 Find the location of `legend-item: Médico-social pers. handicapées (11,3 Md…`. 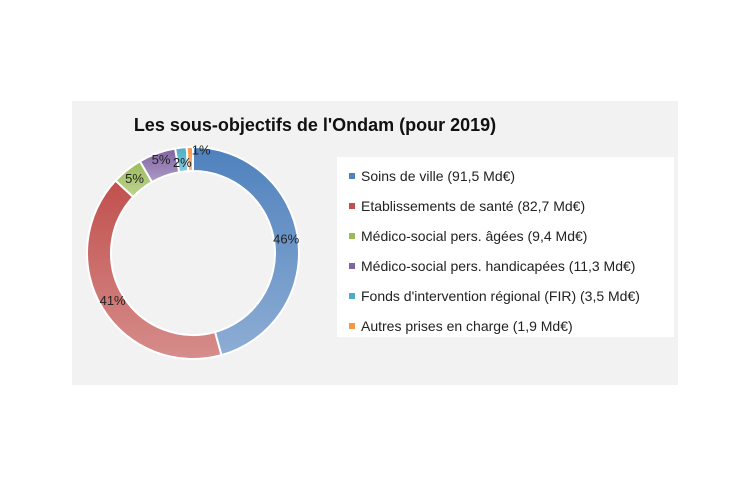

legend-item: Médico-social pers. handicapées (11,3 Md… is located at coordinates (492, 266).